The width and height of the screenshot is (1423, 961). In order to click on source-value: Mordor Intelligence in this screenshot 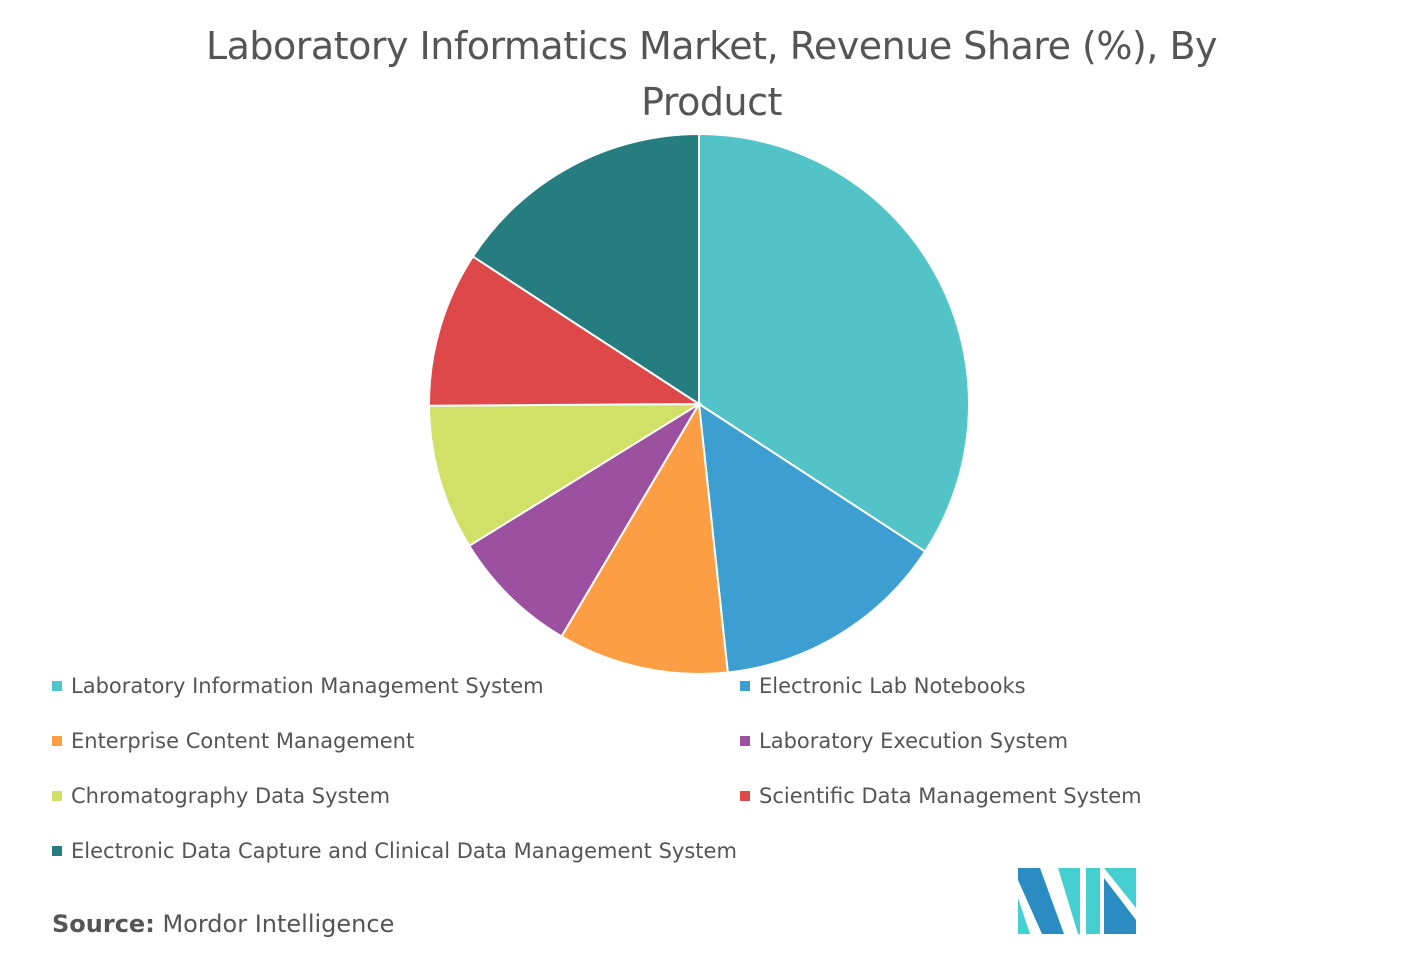, I will do `click(278, 924)`.